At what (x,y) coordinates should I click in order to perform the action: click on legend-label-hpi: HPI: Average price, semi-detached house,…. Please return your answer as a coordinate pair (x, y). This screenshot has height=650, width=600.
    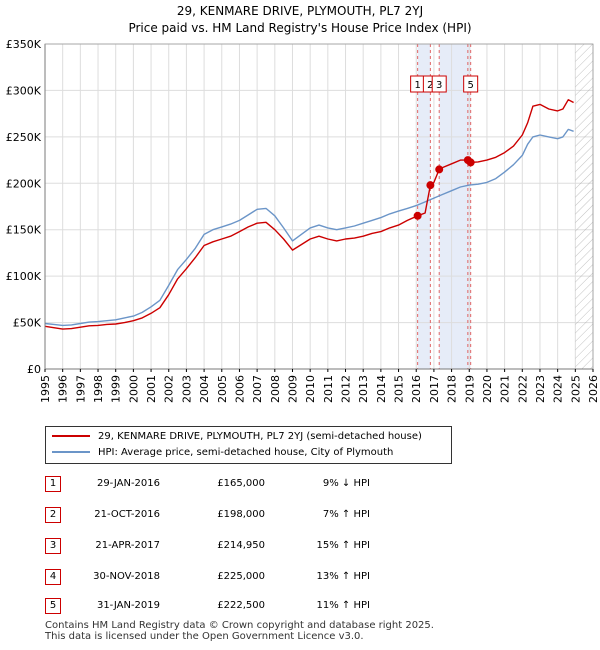
    Looking at the image, I should click on (246, 452).